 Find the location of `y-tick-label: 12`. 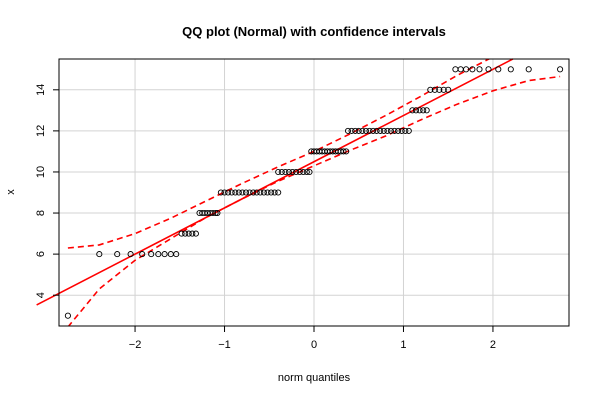

y-tick-label: 12 is located at coordinates (41, 131).